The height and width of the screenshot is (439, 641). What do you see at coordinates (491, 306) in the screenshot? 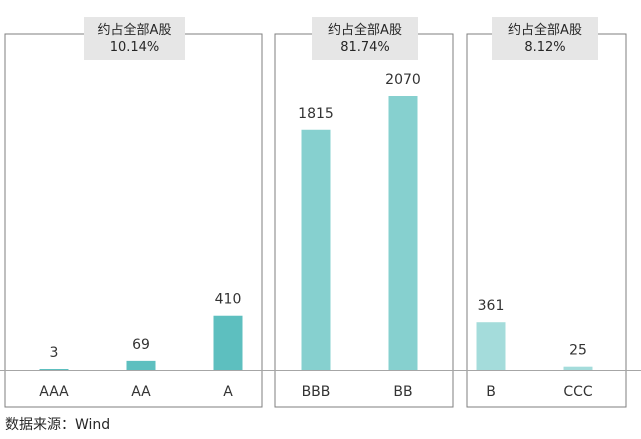
I see `value-label-b: 361` at bounding box center [491, 306].